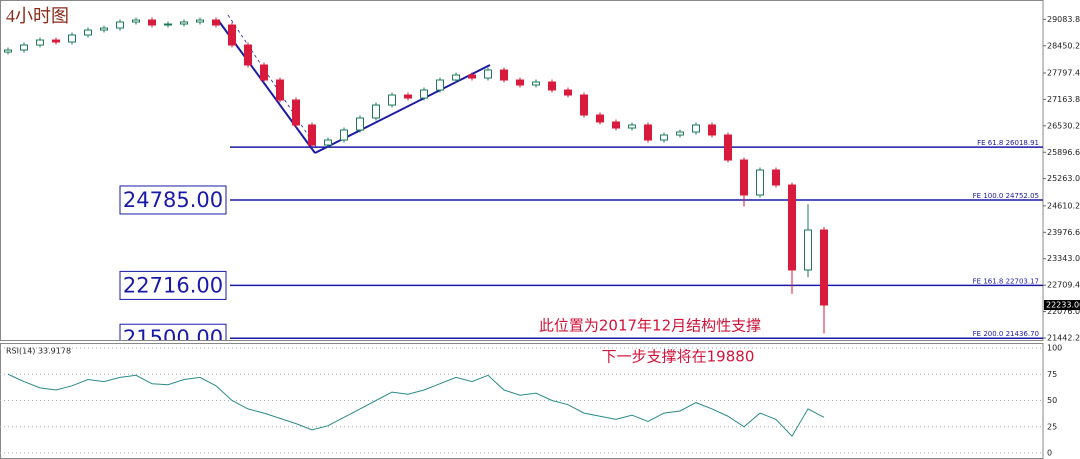 The width and height of the screenshot is (1080, 459). I want to click on y-tick-label: 25263.00, so click(1063, 178).